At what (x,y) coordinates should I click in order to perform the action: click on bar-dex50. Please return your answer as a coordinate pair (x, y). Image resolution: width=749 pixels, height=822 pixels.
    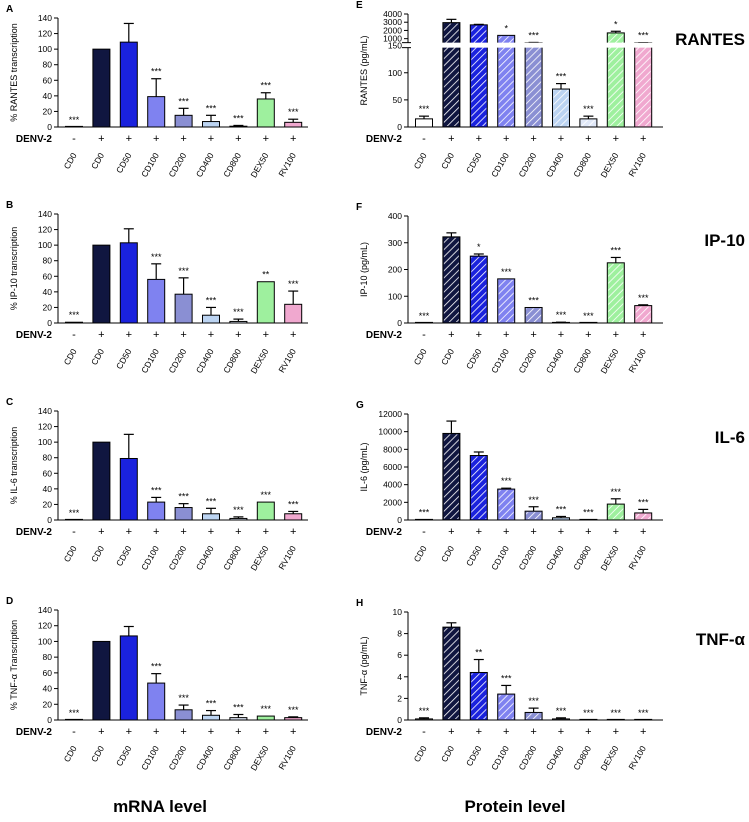
    Looking at the image, I should click on (265, 113).